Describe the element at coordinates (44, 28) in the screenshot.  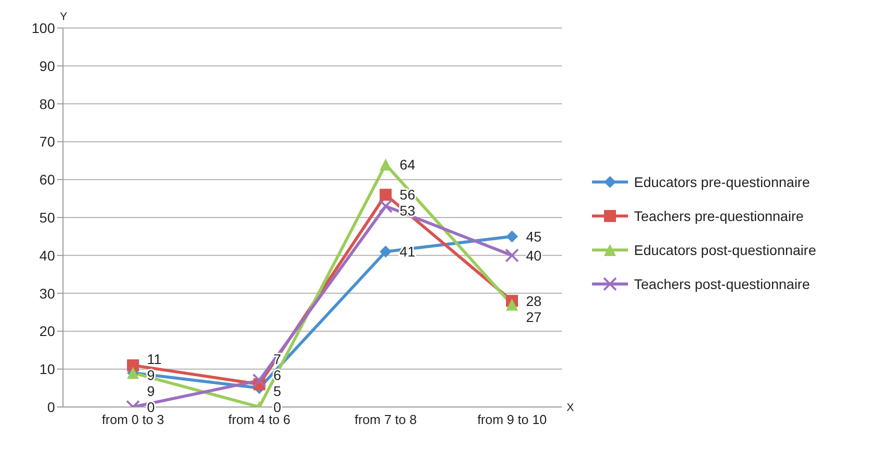
I see `y-tick-label: 100` at that location.